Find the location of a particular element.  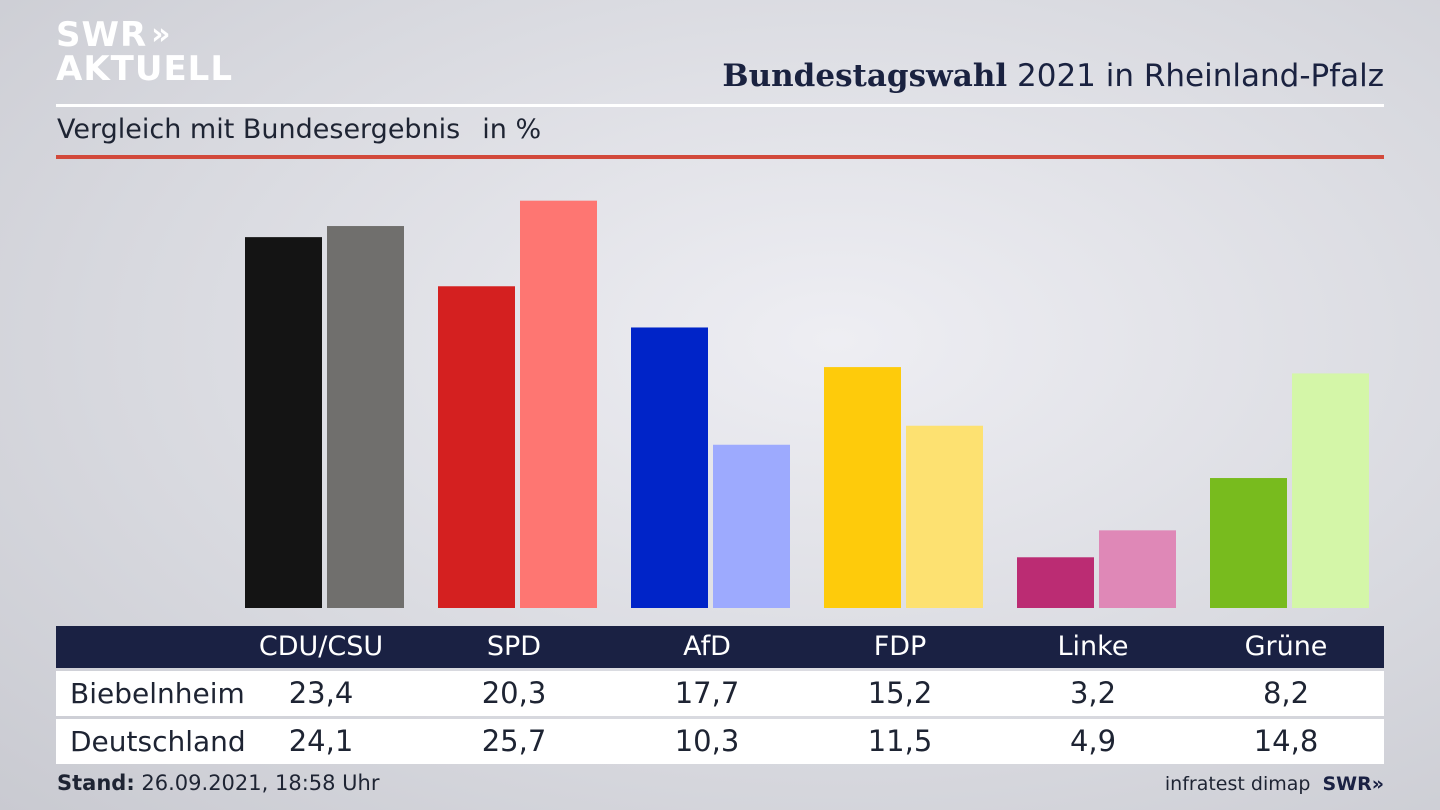

table-cell: 24,1 is located at coordinates (321, 741).